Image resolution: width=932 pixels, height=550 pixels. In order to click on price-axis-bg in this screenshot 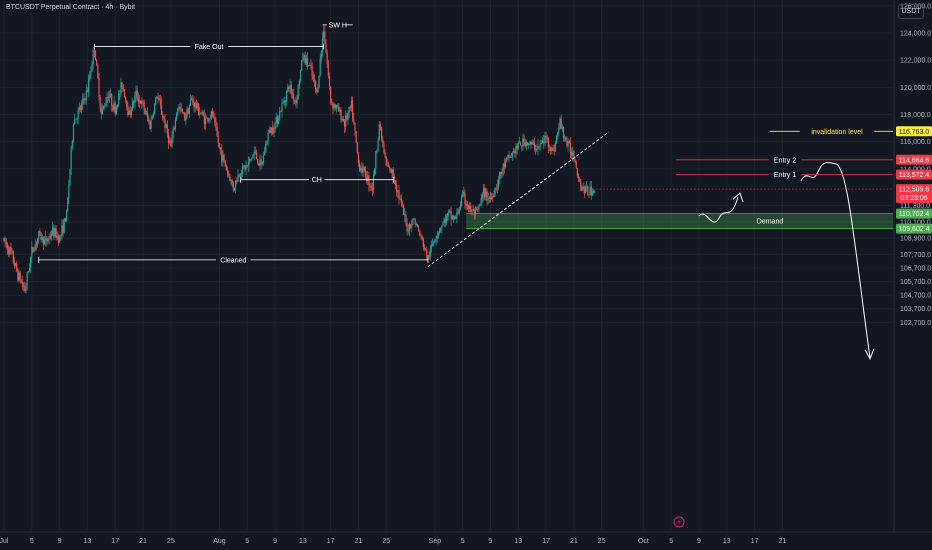, I will do `click(913, 275)`.